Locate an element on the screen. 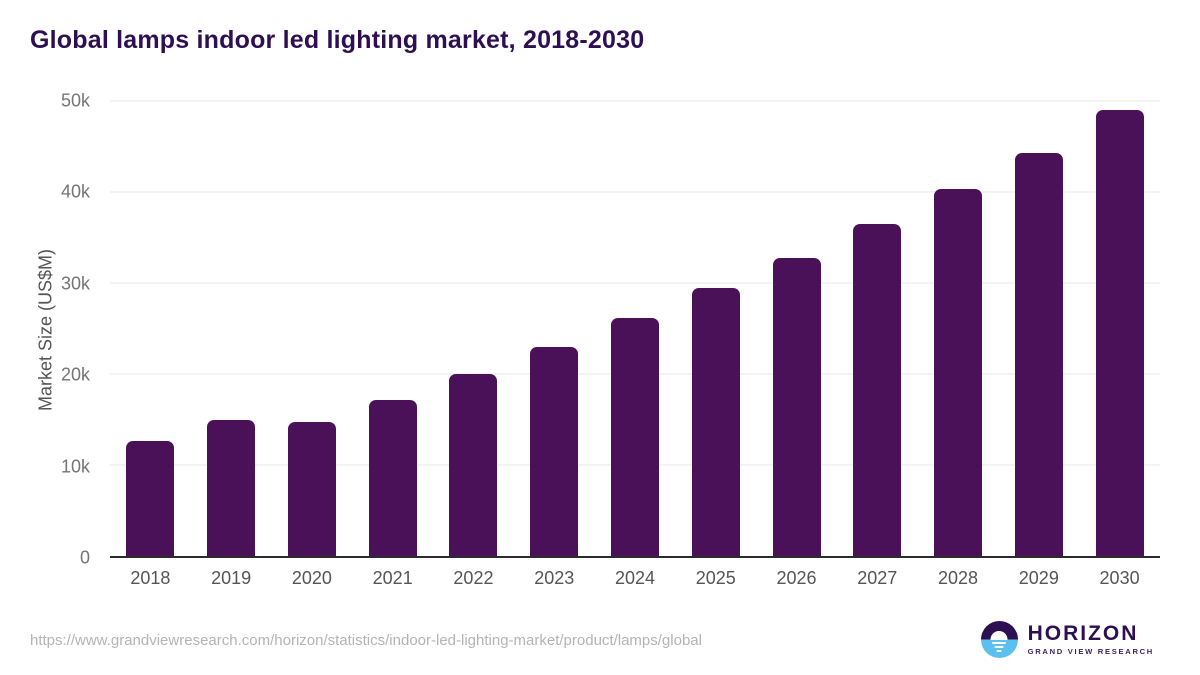 This screenshot has width=1200, height=675. logo-subtitle: GRAND VIEW RESEARCH is located at coordinates (1090, 652).